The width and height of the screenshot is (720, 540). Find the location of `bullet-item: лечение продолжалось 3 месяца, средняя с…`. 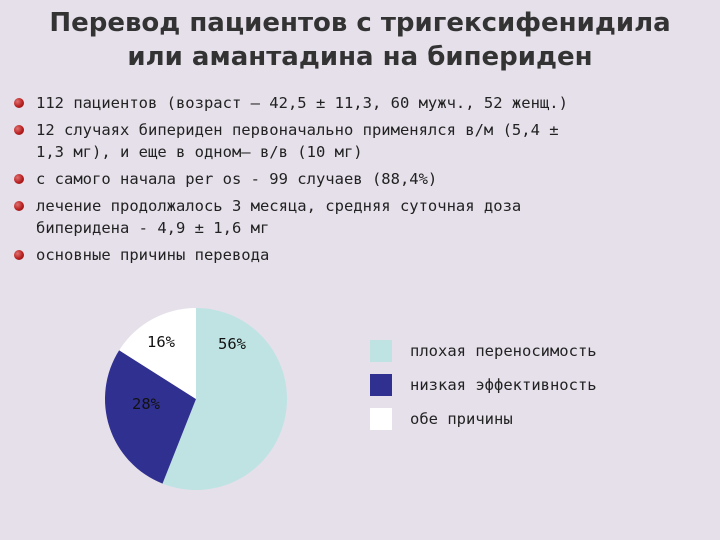

bullet-item: лечение продолжалось 3 месяца, средняя с… is located at coordinates (359, 217).